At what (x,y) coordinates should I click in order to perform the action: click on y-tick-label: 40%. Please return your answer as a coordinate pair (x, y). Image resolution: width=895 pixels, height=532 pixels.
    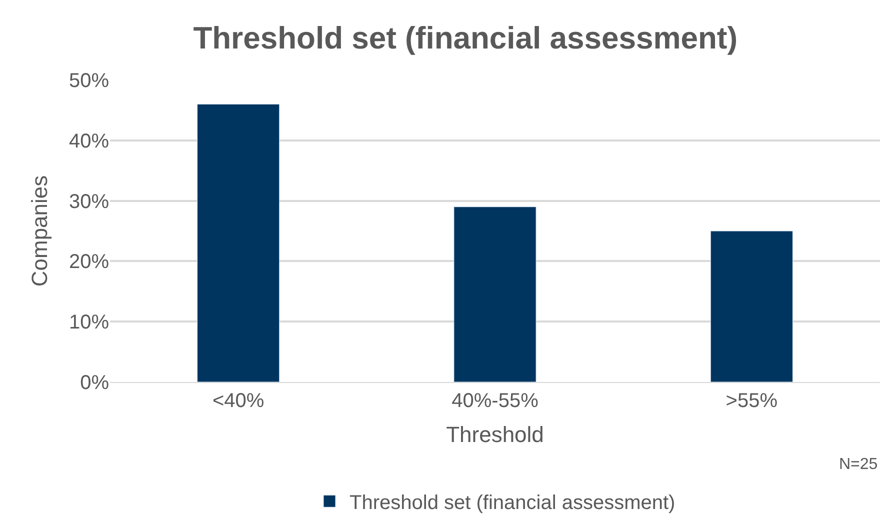
    Looking at the image, I should click on (89, 141).